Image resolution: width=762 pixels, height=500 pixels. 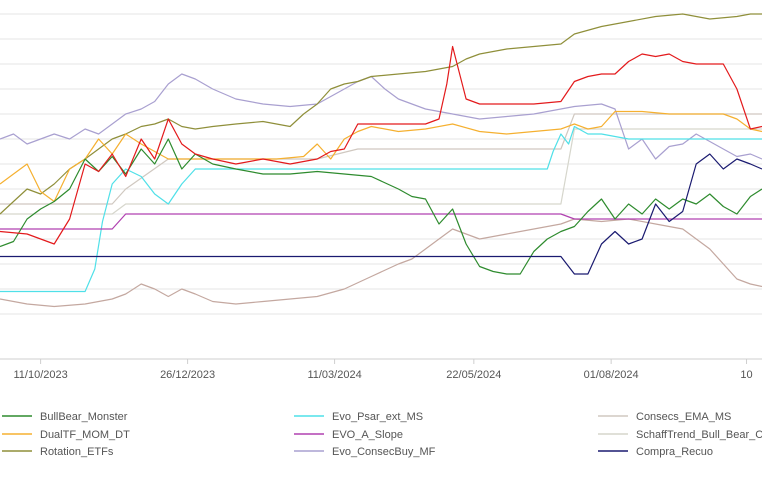 What do you see at coordinates (187, 375) in the screenshot?
I see `x-tick-label: 26/12/2023` at bounding box center [187, 375].